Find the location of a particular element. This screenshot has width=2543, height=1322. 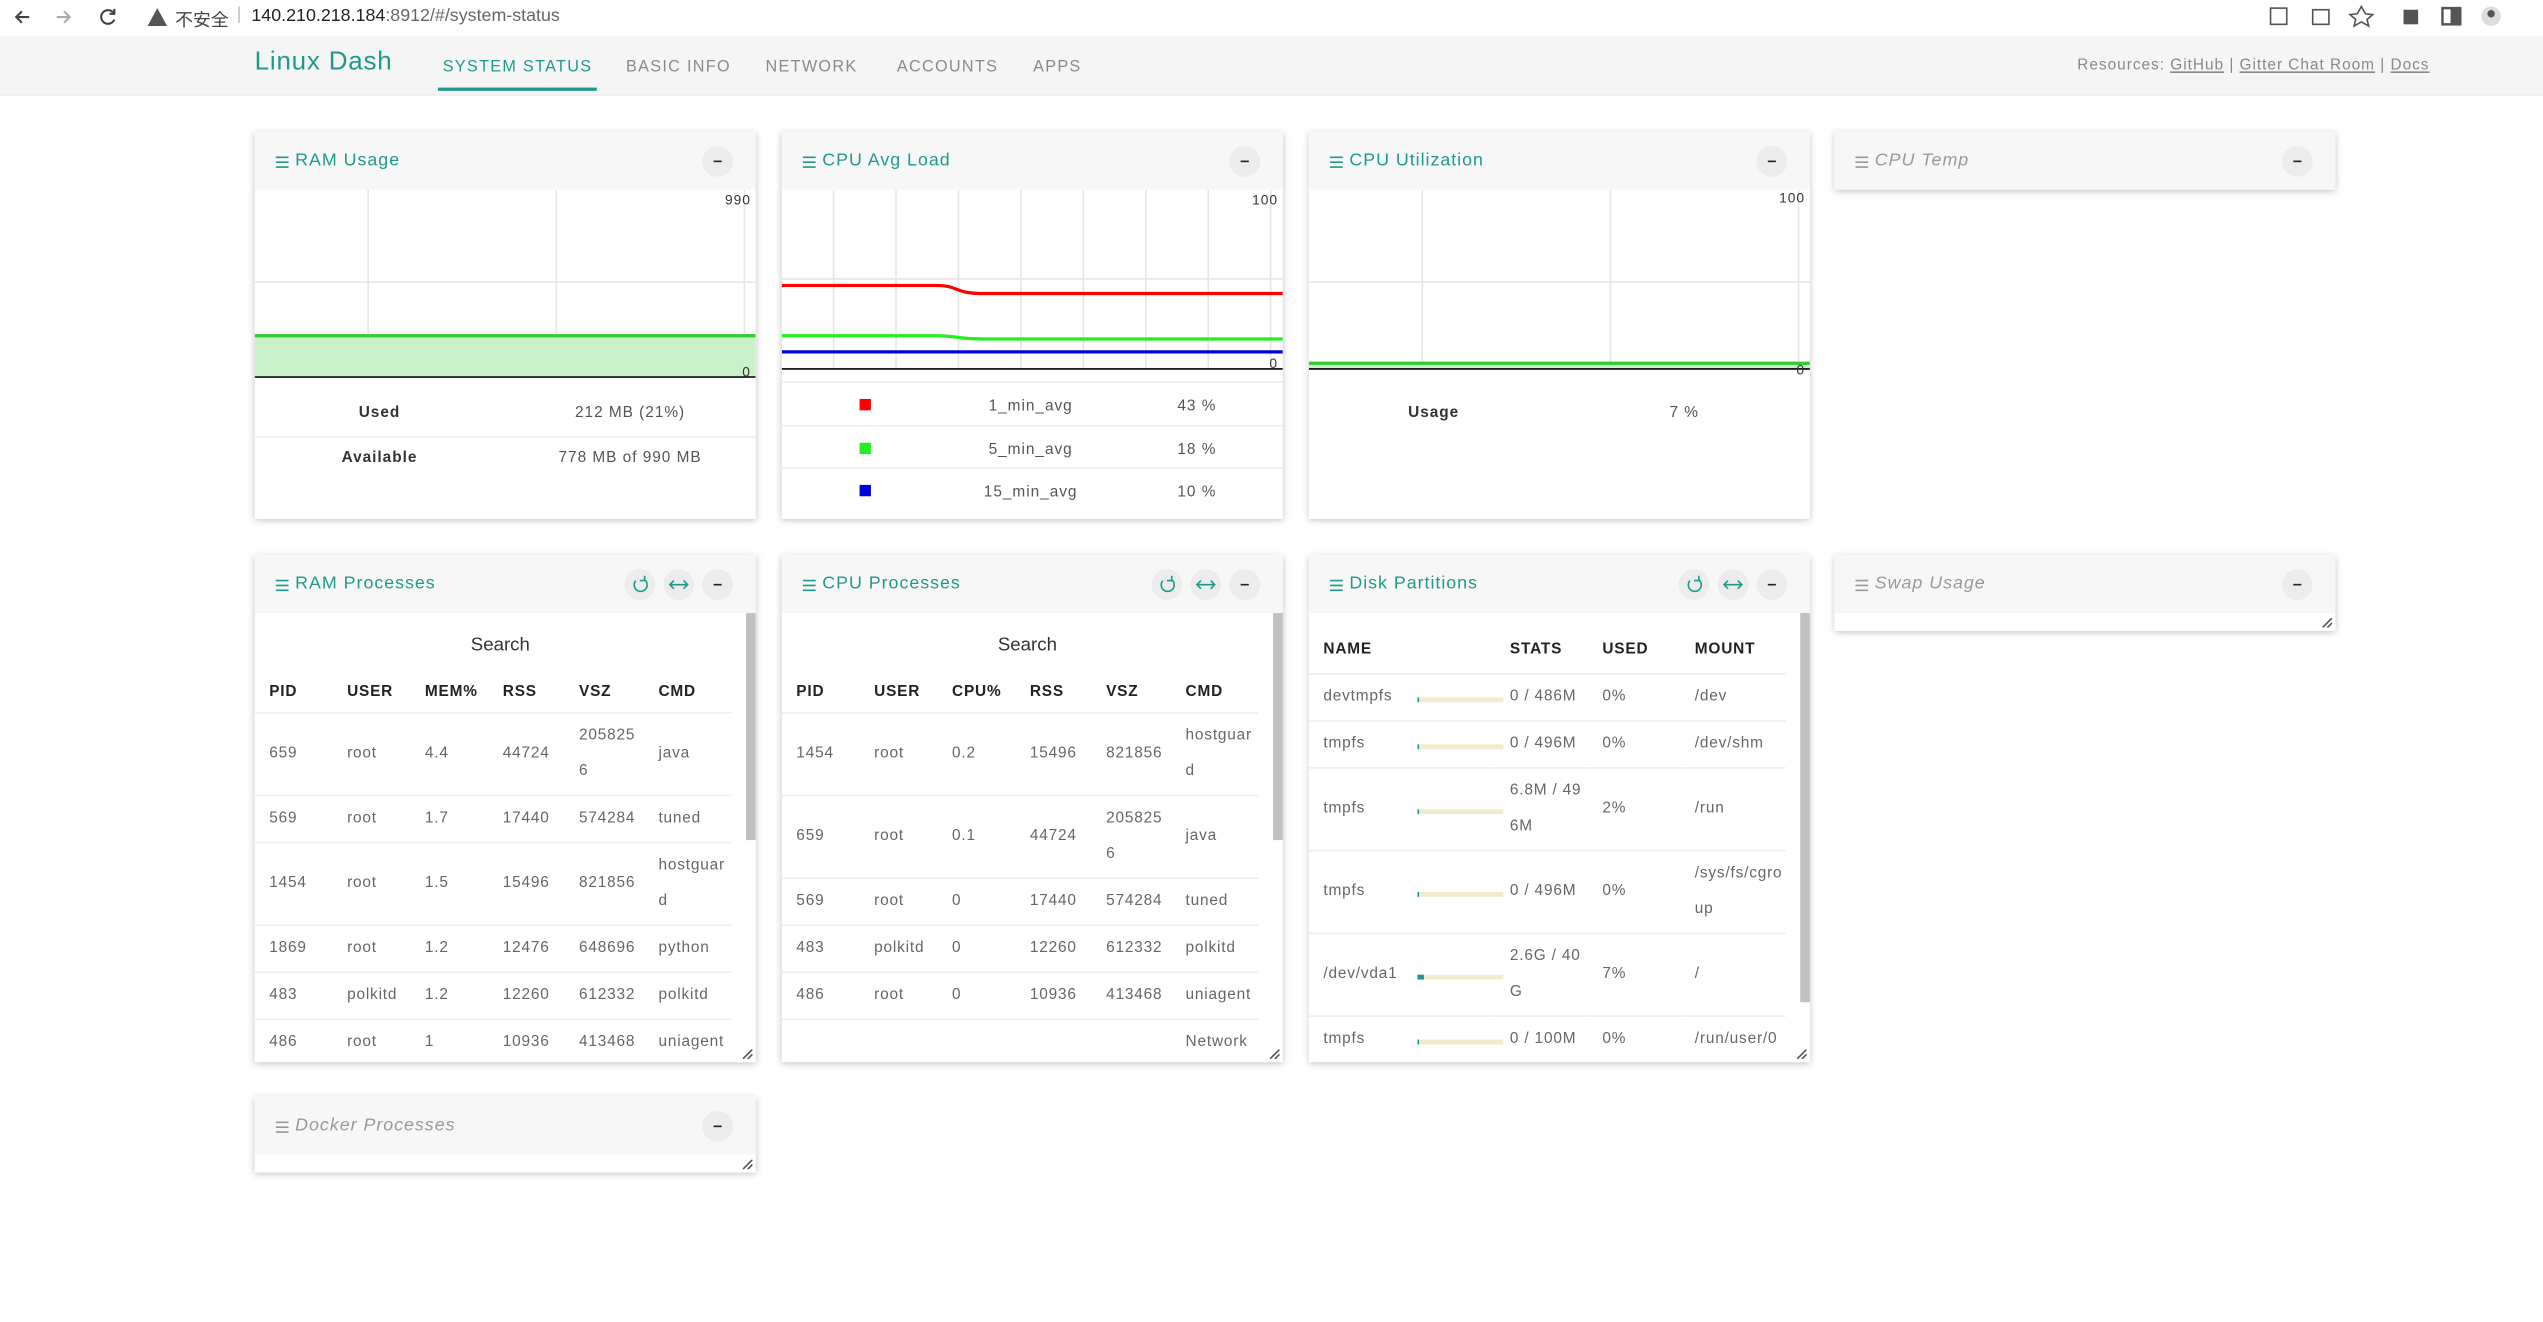

nav-tab: ACCOUNTS is located at coordinates (947, 67).